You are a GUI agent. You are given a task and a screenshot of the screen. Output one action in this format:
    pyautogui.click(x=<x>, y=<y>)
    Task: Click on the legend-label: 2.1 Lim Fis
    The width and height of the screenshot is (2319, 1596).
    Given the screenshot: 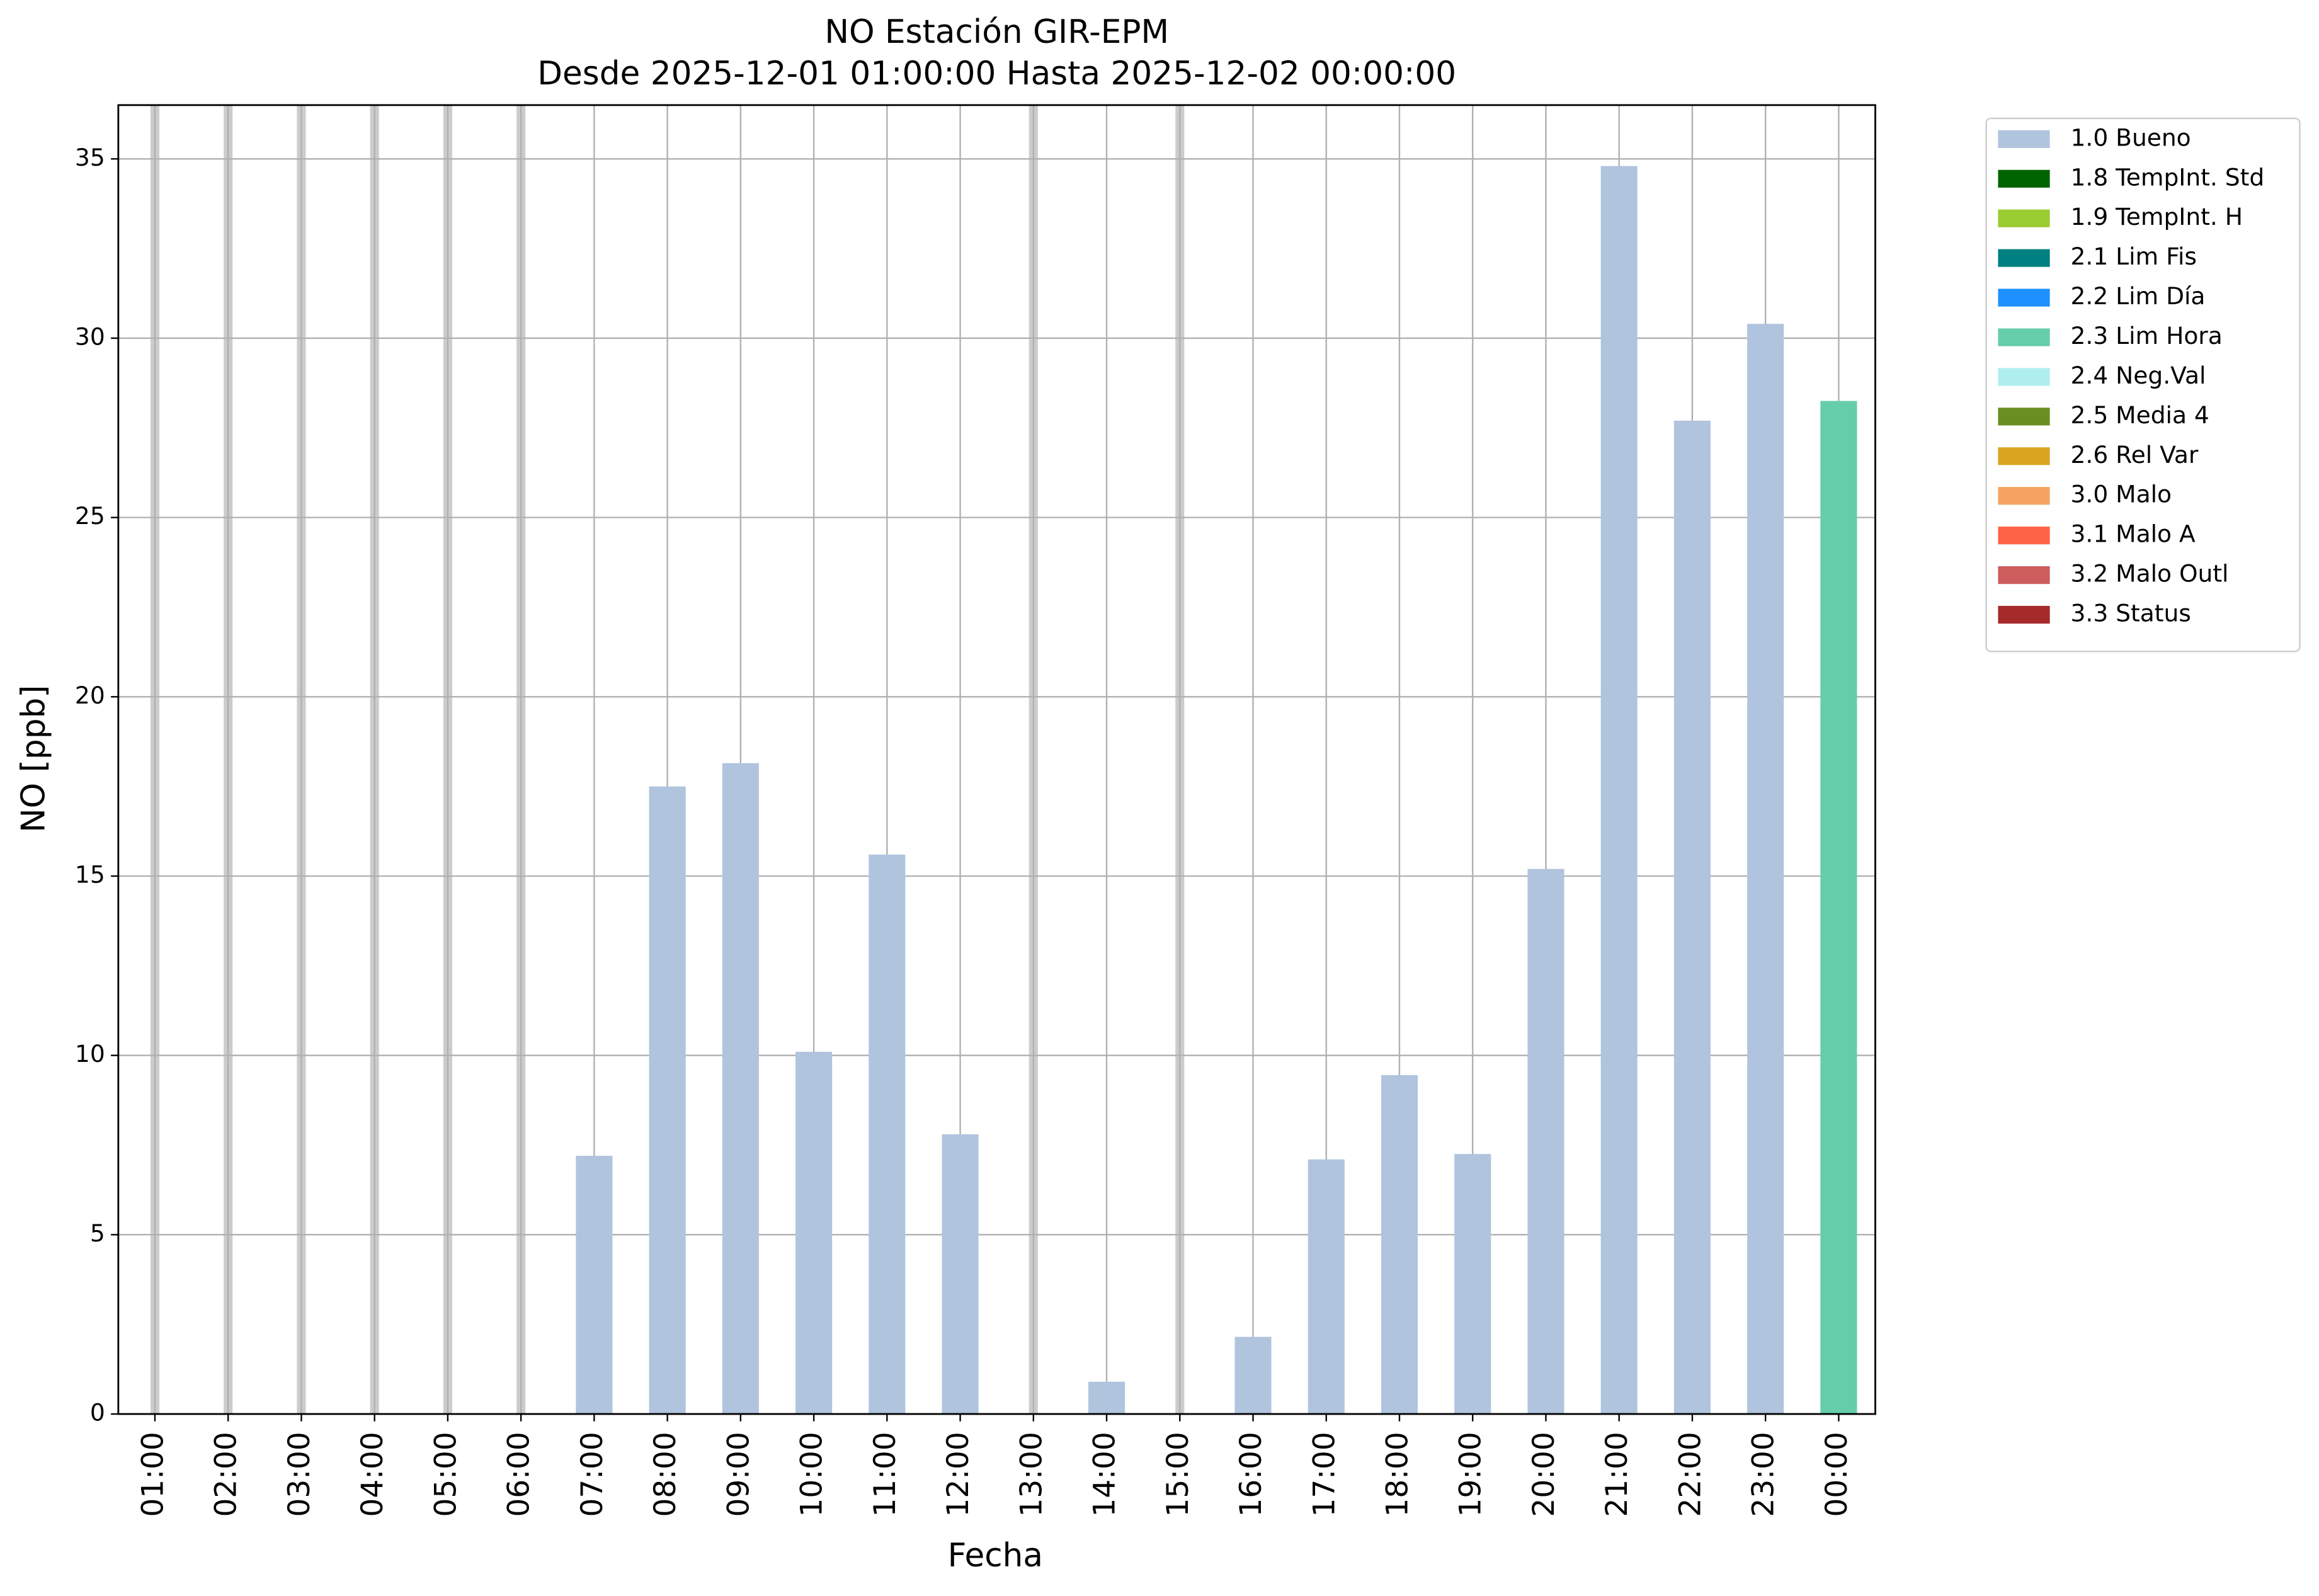 What is the action you would take?
    pyautogui.click(x=2134, y=256)
    